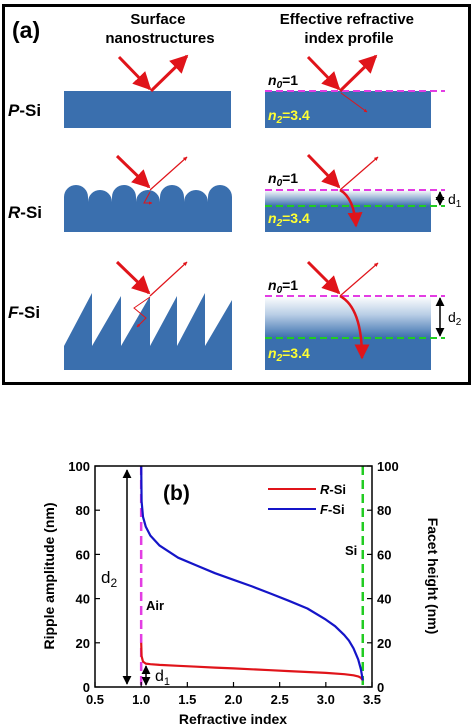 The width and height of the screenshot is (474, 728). What do you see at coordinates (351, 208) in the screenshot?
I see `r-si-profile-refracted-ray` at bounding box center [351, 208].